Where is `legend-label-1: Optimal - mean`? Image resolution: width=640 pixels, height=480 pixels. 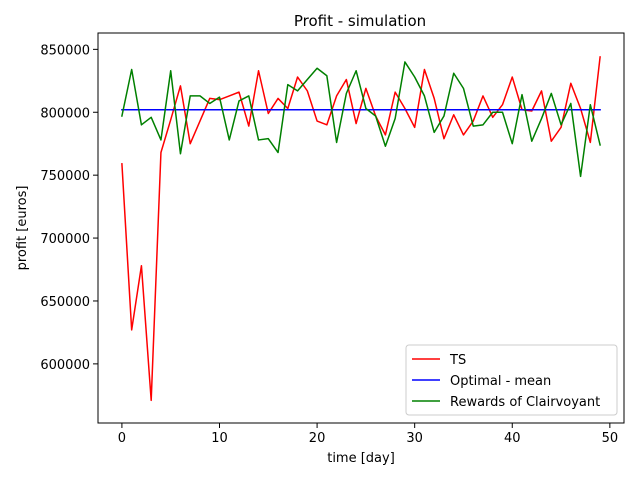 legend-label-1: Optimal - mean is located at coordinates (500, 381).